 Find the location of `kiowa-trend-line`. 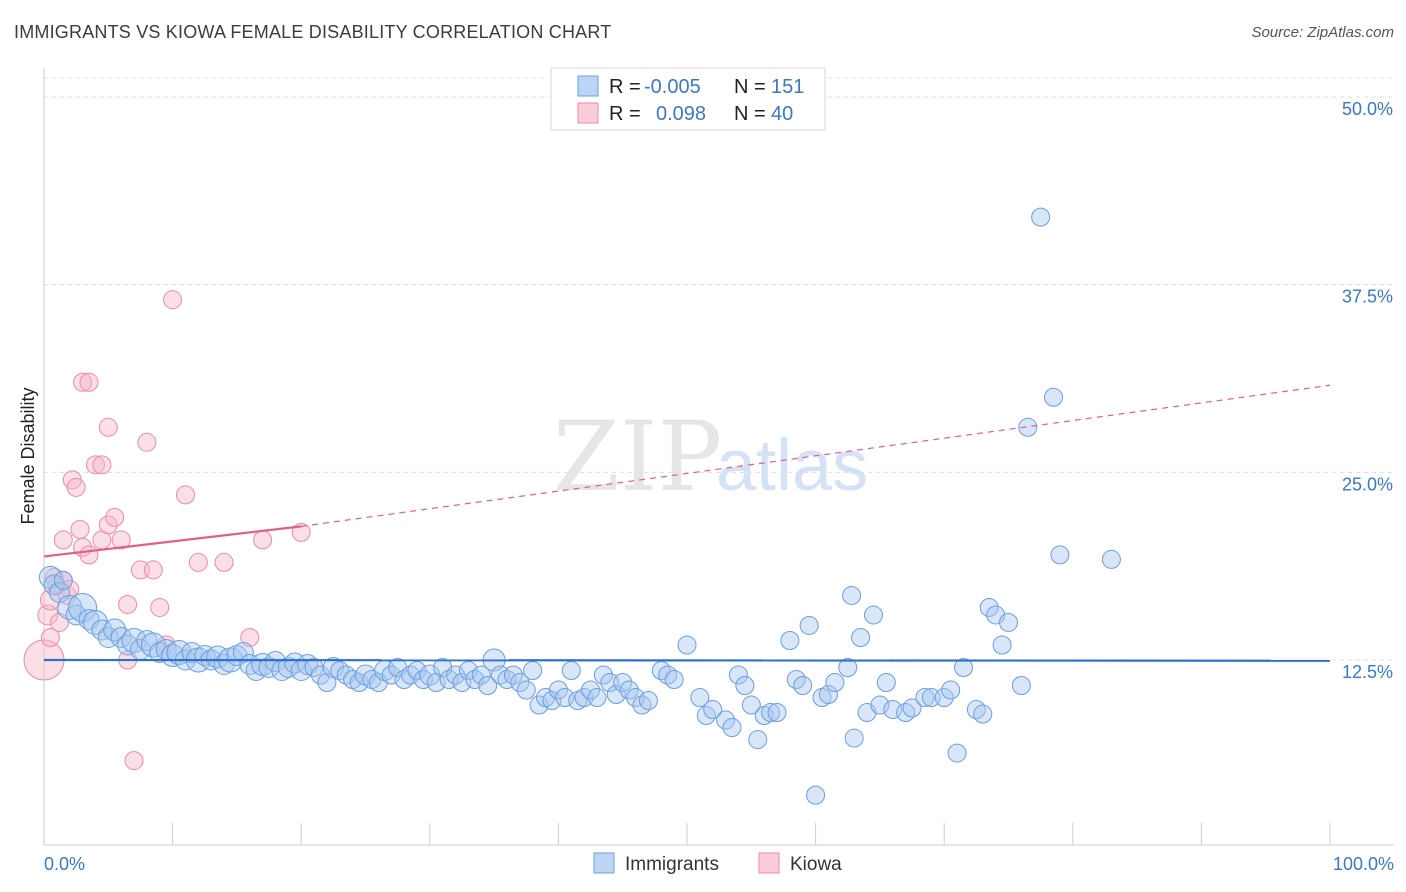

kiowa-trend-line is located at coordinates (172, 541).